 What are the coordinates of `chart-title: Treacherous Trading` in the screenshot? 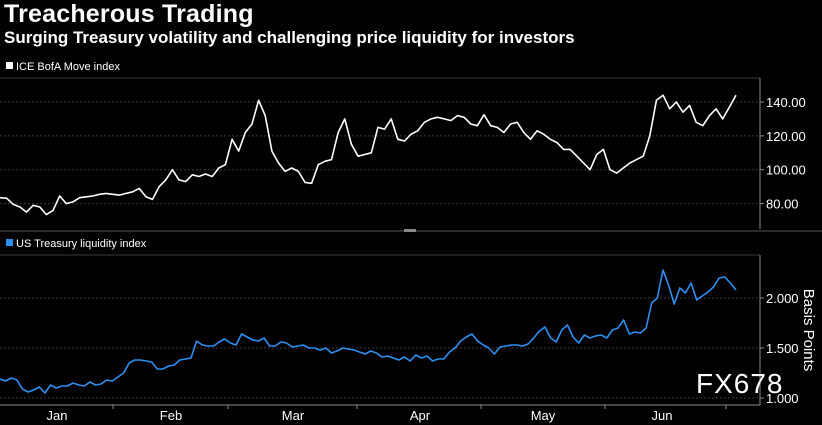 It's located at (129, 14).